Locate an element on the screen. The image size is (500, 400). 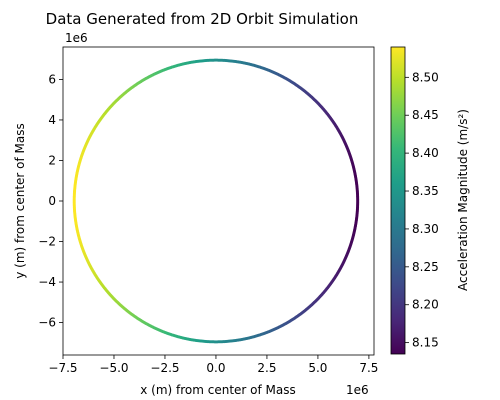
orbit-point is located at coordinates (358, 202).